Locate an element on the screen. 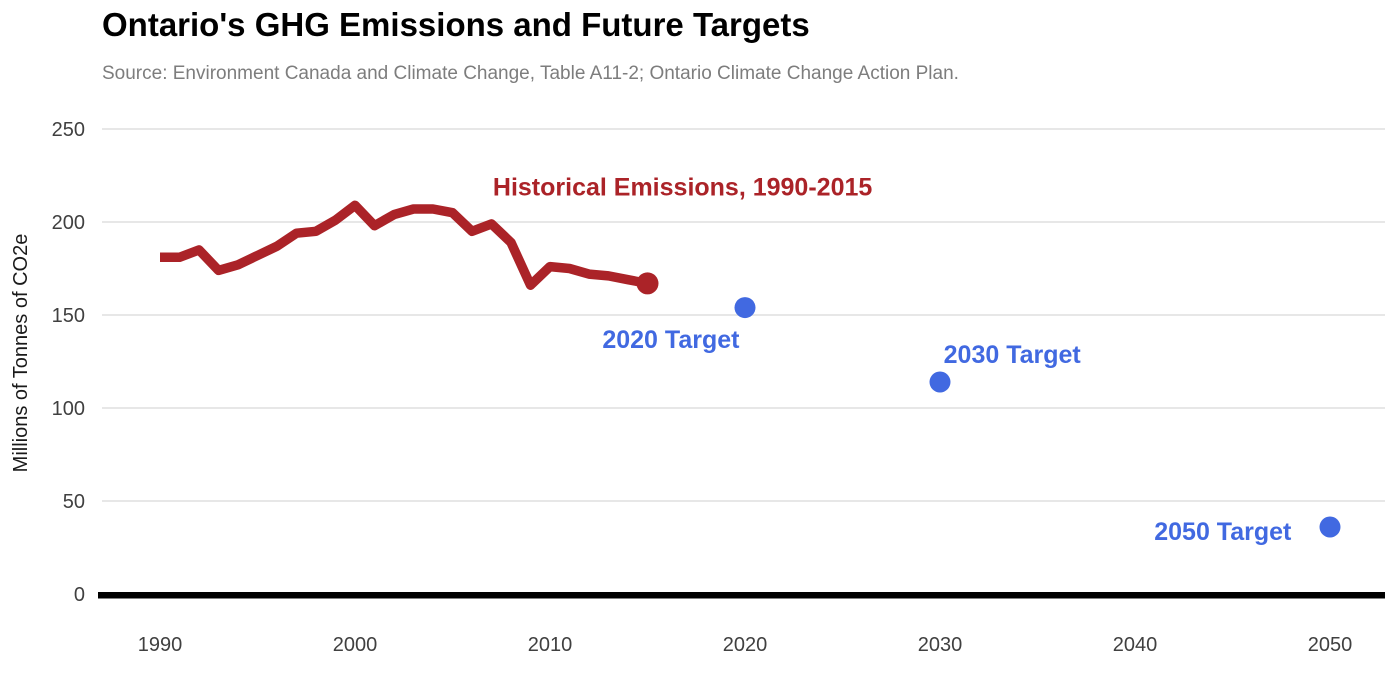 This screenshot has height=700, width=1400. y-axis-title: Millions of Tonnes of CO2e is located at coordinates (21, 353).